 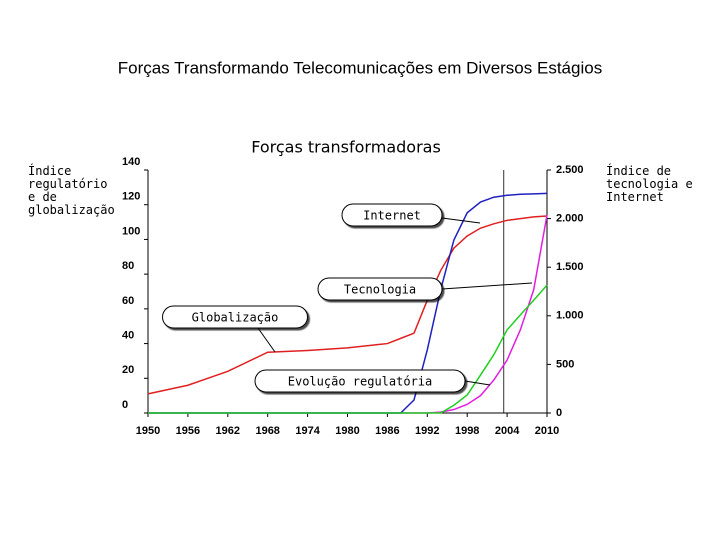 What do you see at coordinates (346, 147) in the screenshot?
I see `chart-title: Forças transformadoras` at bounding box center [346, 147].